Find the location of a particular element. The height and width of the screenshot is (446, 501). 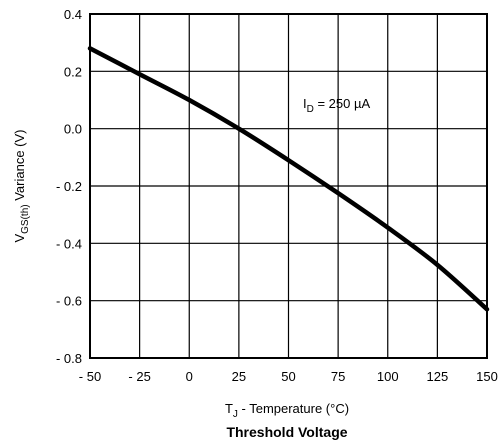

x-tick-label: - 25 is located at coordinates (139, 376).